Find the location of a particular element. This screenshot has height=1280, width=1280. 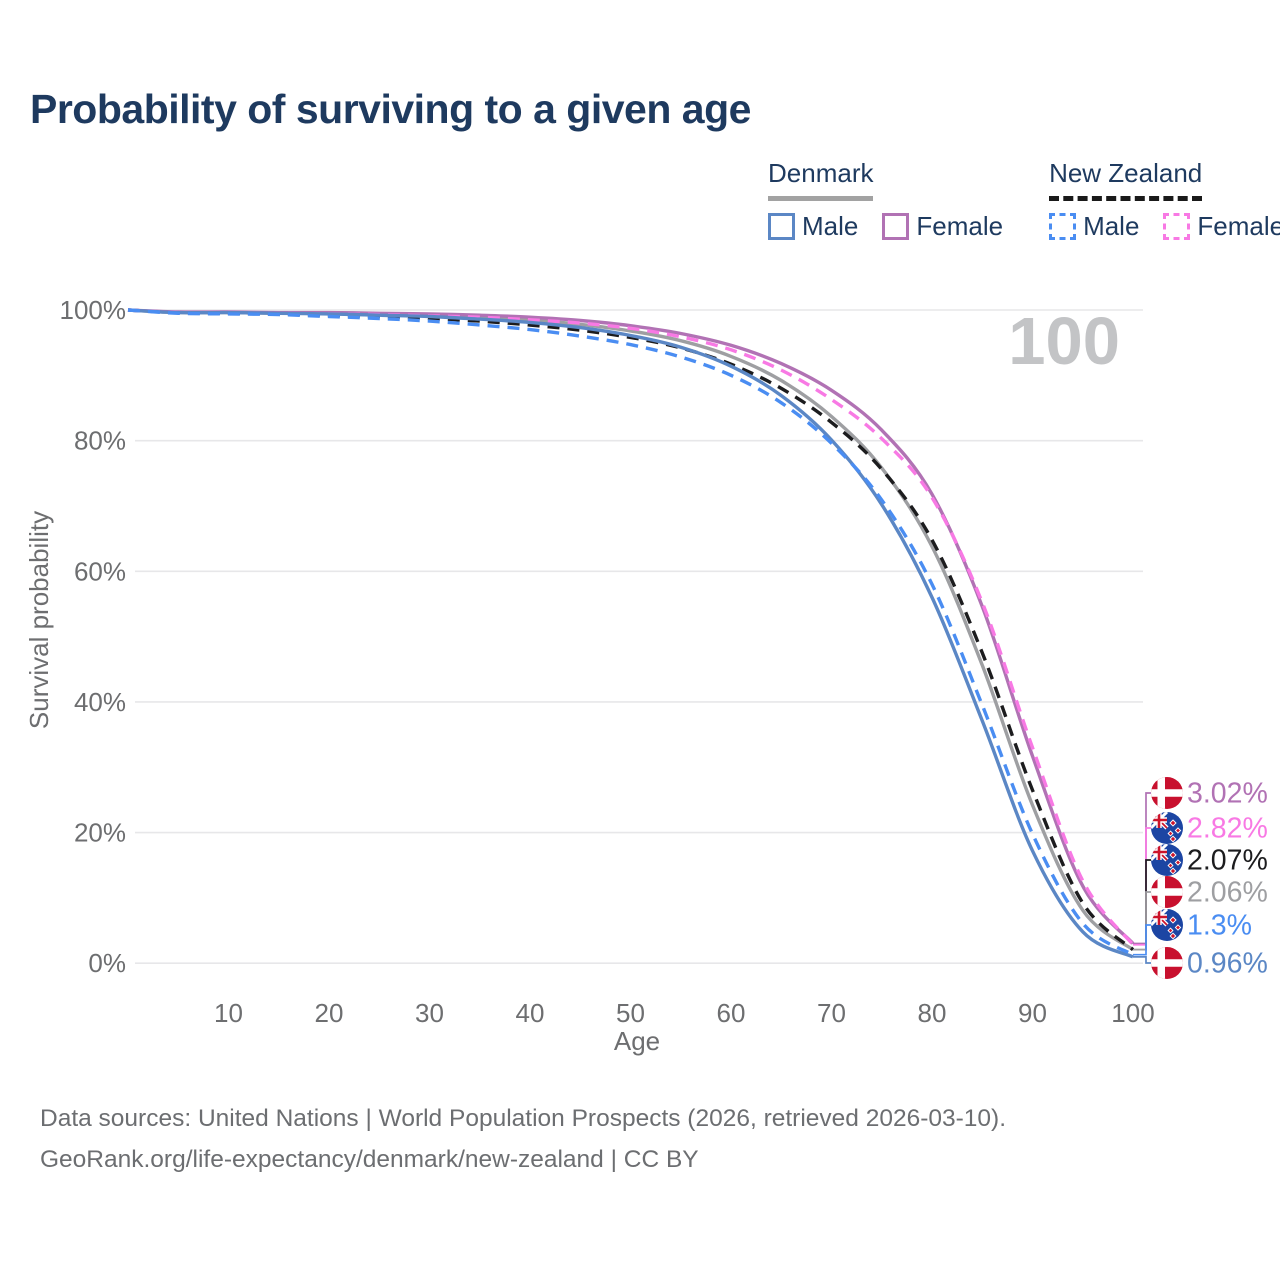

end-label-value: 2.82% is located at coordinates (1227, 829).